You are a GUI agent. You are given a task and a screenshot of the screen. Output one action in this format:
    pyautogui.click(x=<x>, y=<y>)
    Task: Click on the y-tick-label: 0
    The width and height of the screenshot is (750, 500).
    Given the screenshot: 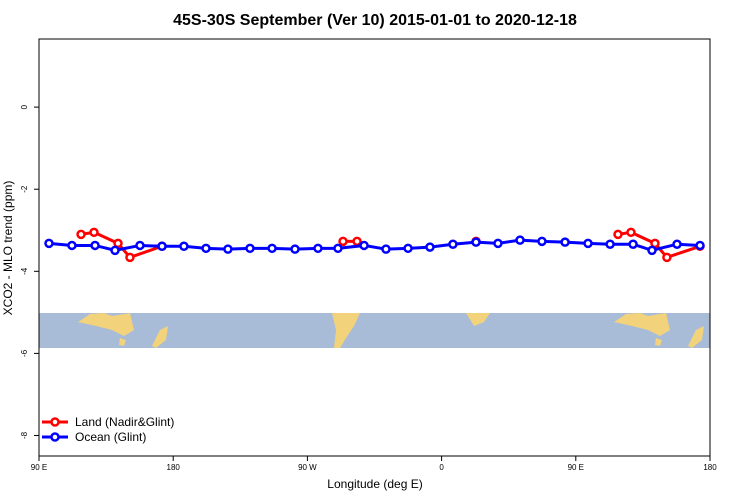 What is the action you would take?
    pyautogui.click(x=24, y=106)
    